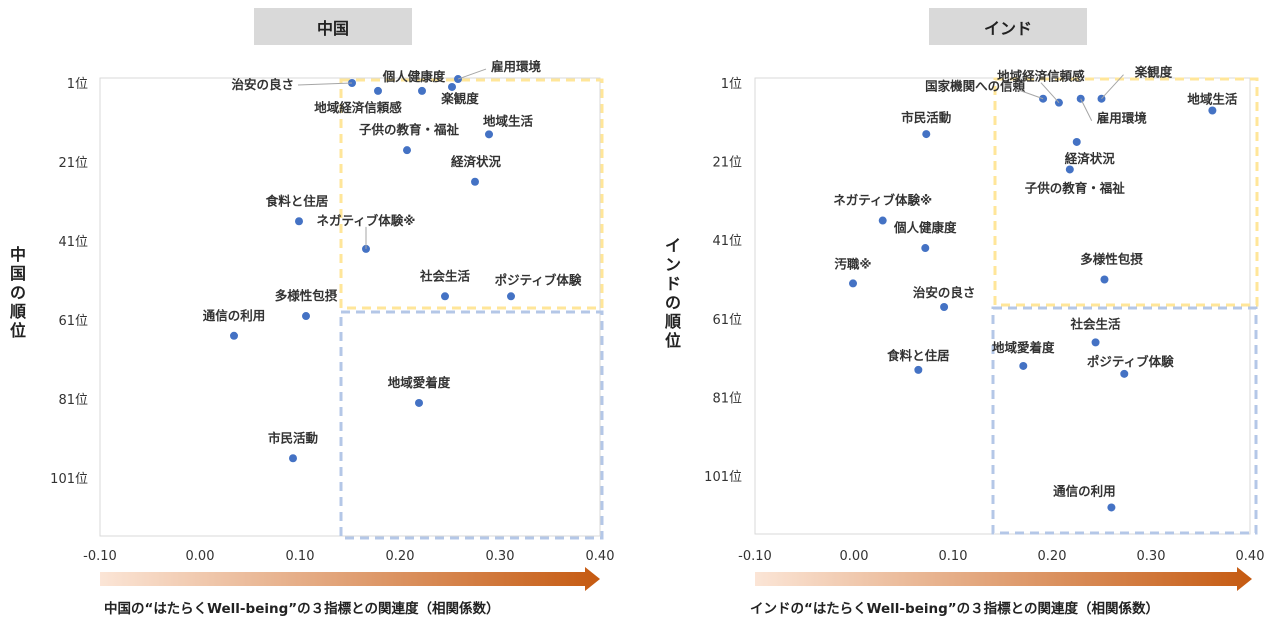 The height and width of the screenshot is (630, 1280). Describe the element at coordinates (975, 86) in the screenshot. I see `data-label: 国家機関への信頼` at that location.